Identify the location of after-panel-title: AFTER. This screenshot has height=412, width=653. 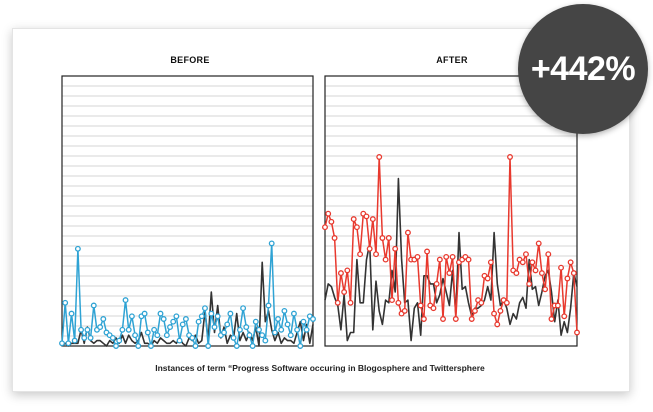
(452, 60).